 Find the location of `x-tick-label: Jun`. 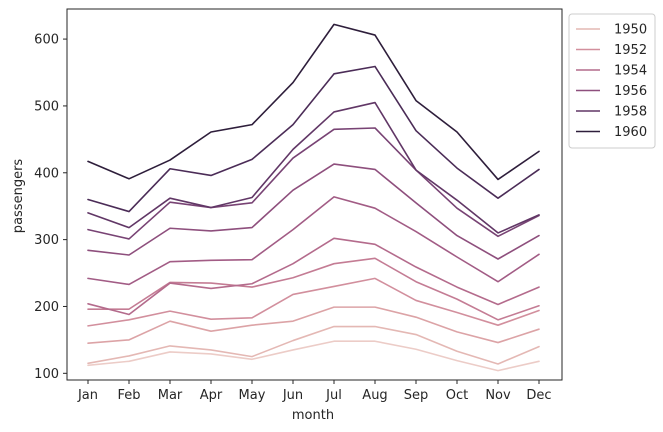

x-tick-label: Jun is located at coordinates (292, 395).